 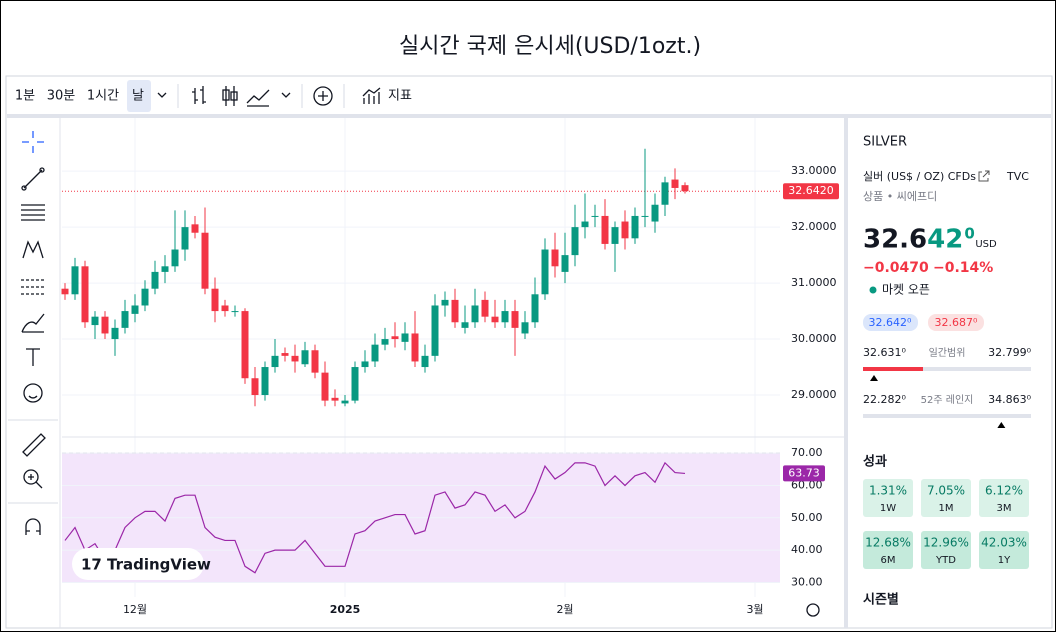 What do you see at coordinates (1001, 425) in the screenshot?
I see `range-marker` at bounding box center [1001, 425].